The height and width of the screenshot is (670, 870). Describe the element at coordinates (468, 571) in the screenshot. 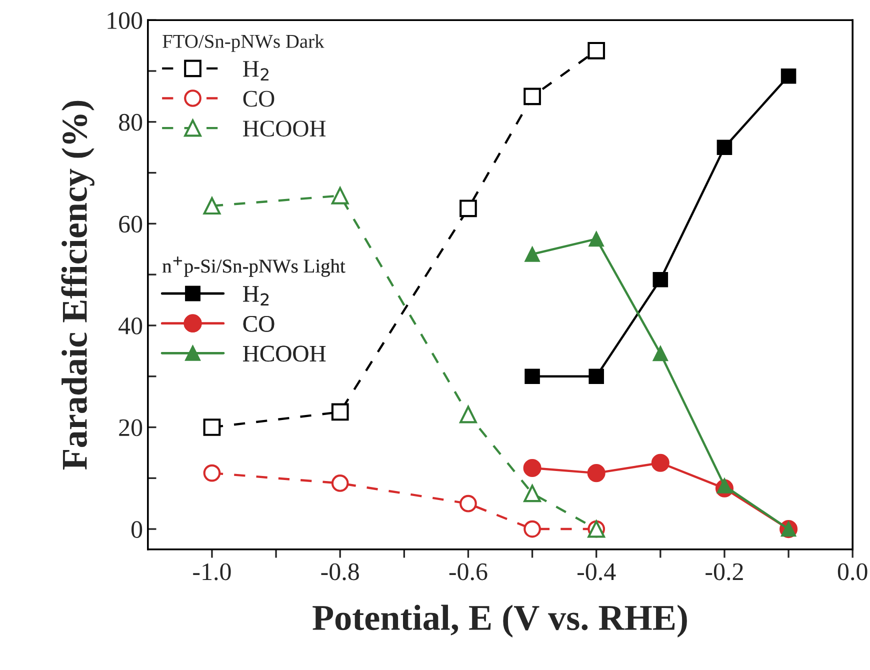

I see `x-tick-label: -0.6` at that location.